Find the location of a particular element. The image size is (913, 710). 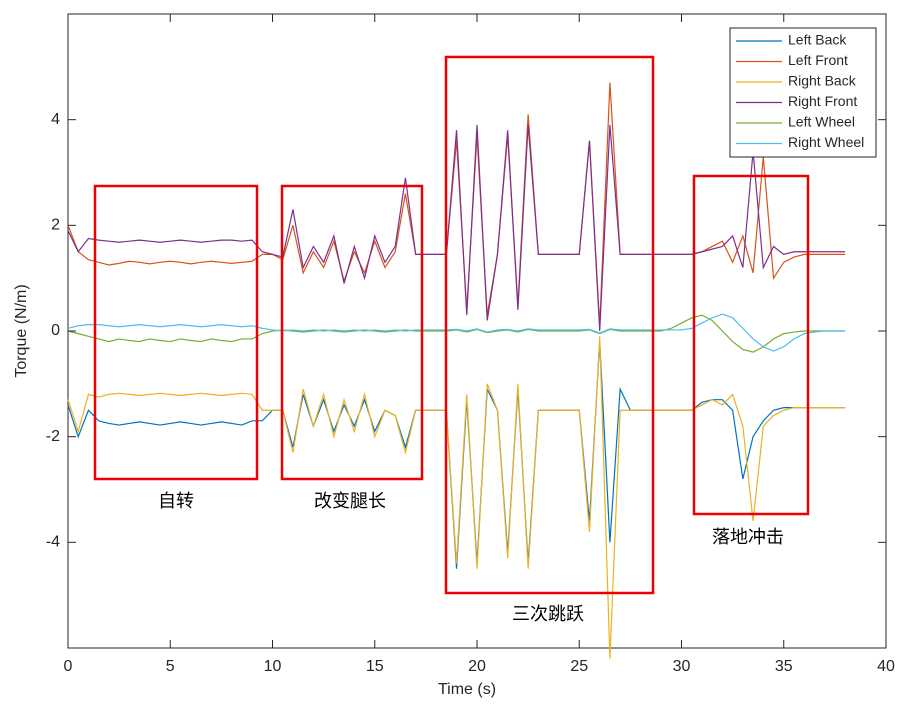

annotation-label: 落地冲击 is located at coordinates (748, 537).